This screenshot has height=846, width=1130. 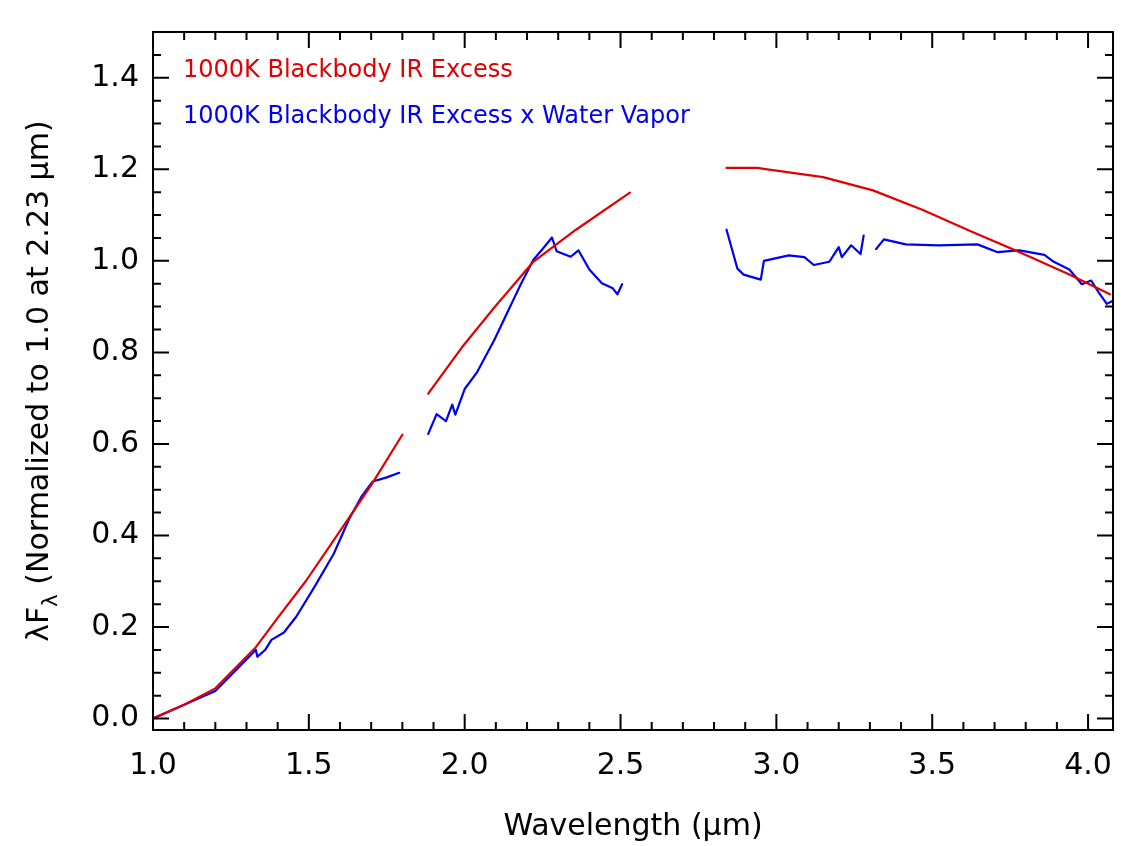 I want to click on x-tick-label: 2.5, so click(x=620, y=763).